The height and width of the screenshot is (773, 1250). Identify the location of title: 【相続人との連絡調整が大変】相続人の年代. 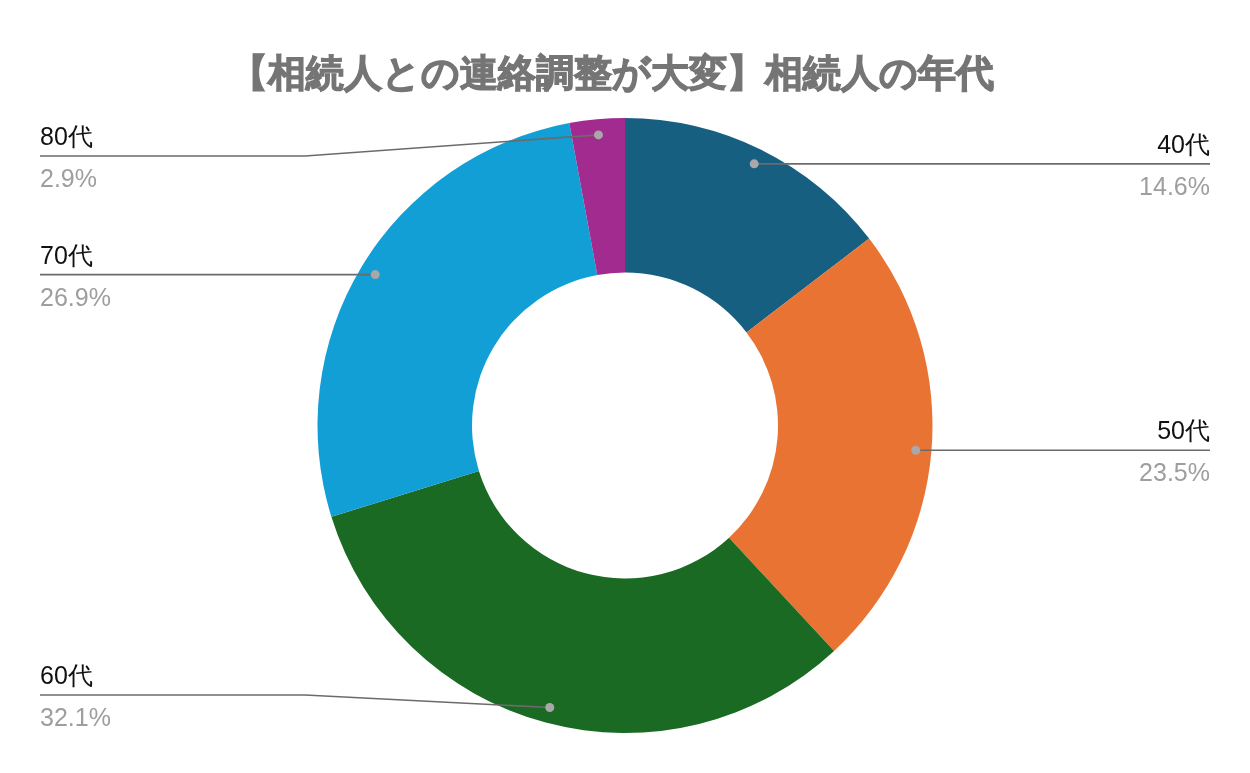
(612, 73).